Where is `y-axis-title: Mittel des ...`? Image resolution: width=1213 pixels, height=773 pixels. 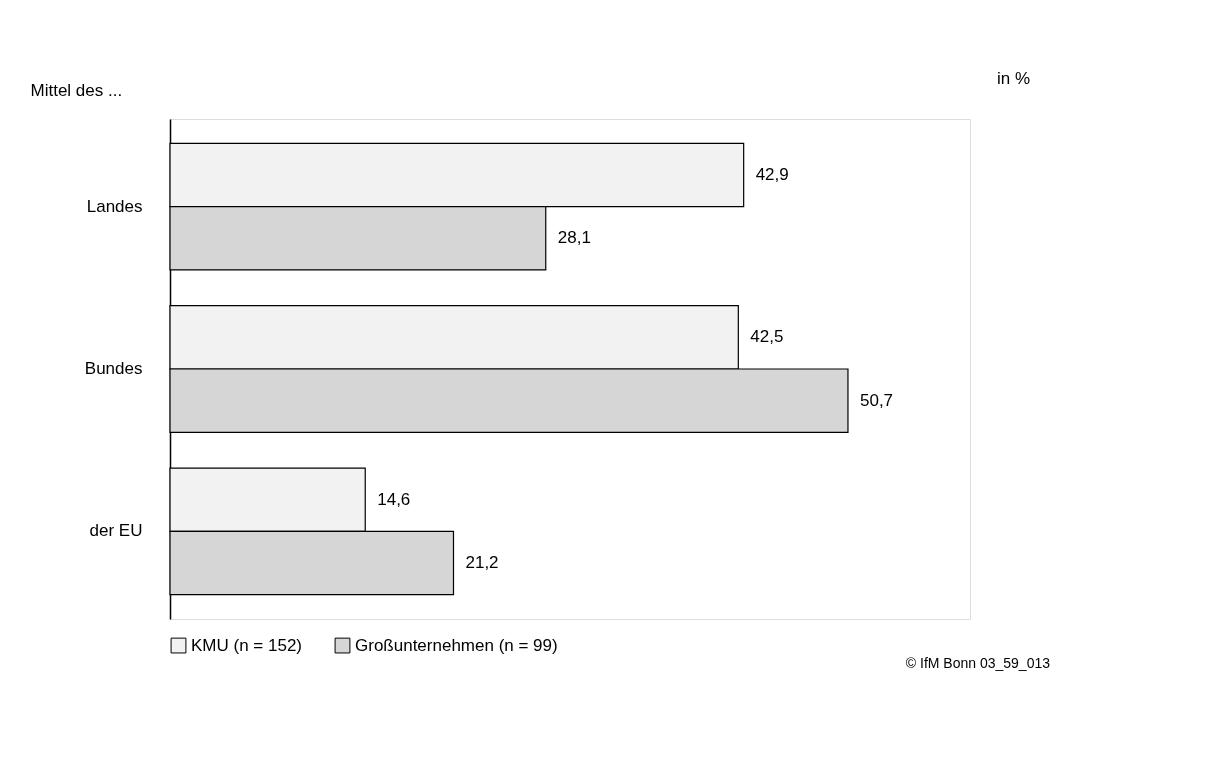
y-axis-title: Mittel des ... is located at coordinates (76, 90).